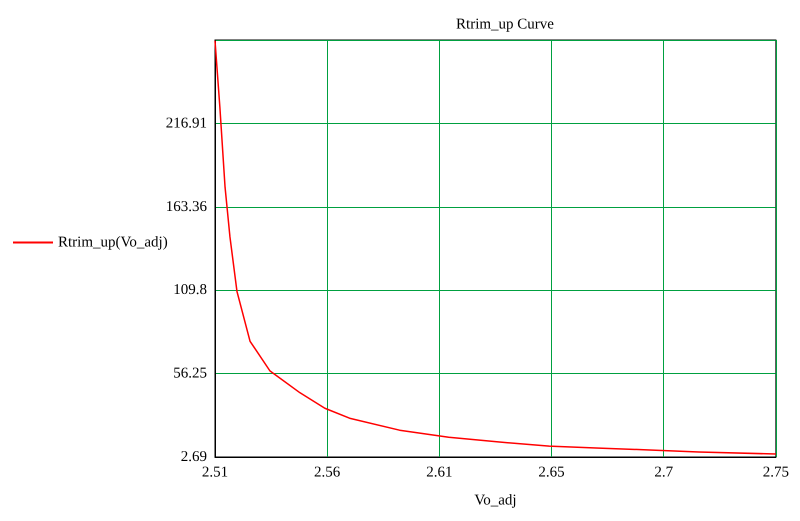 The height and width of the screenshot is (521, 800). I want to click on y-tick-label: 163.36, so click(187, 206).